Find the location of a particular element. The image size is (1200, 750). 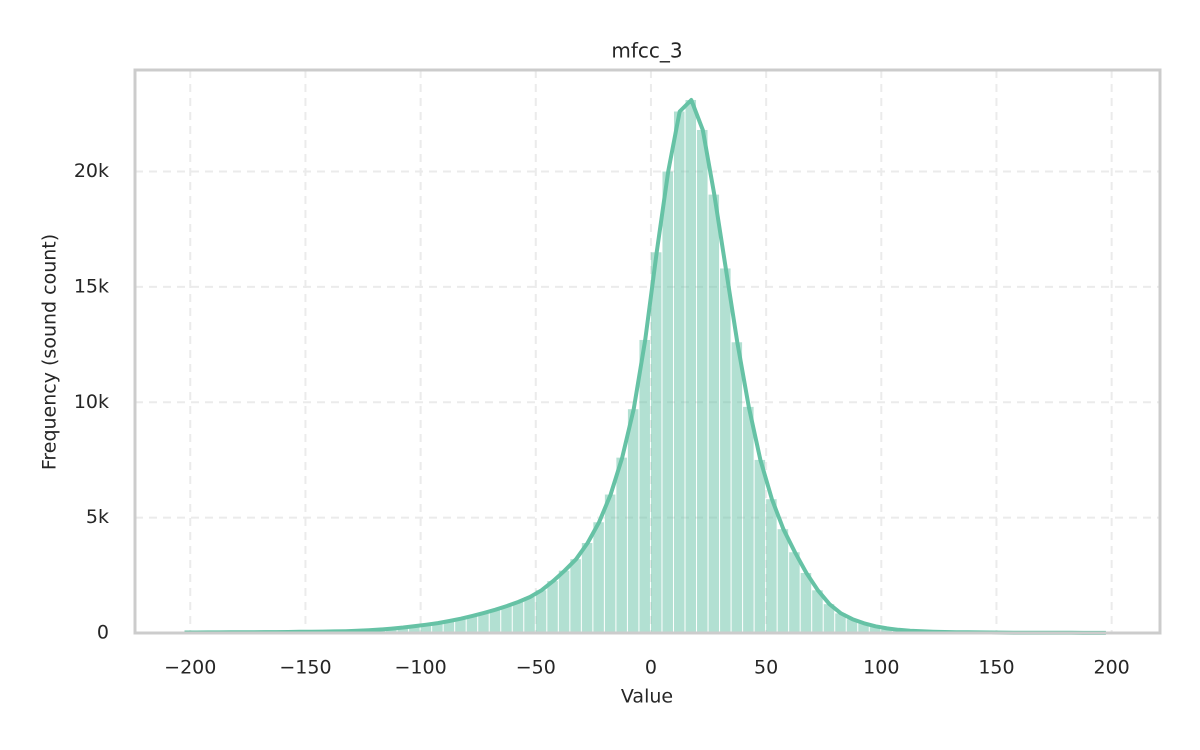

x-tick-label: 200 is located at coordinates (1111, 668).